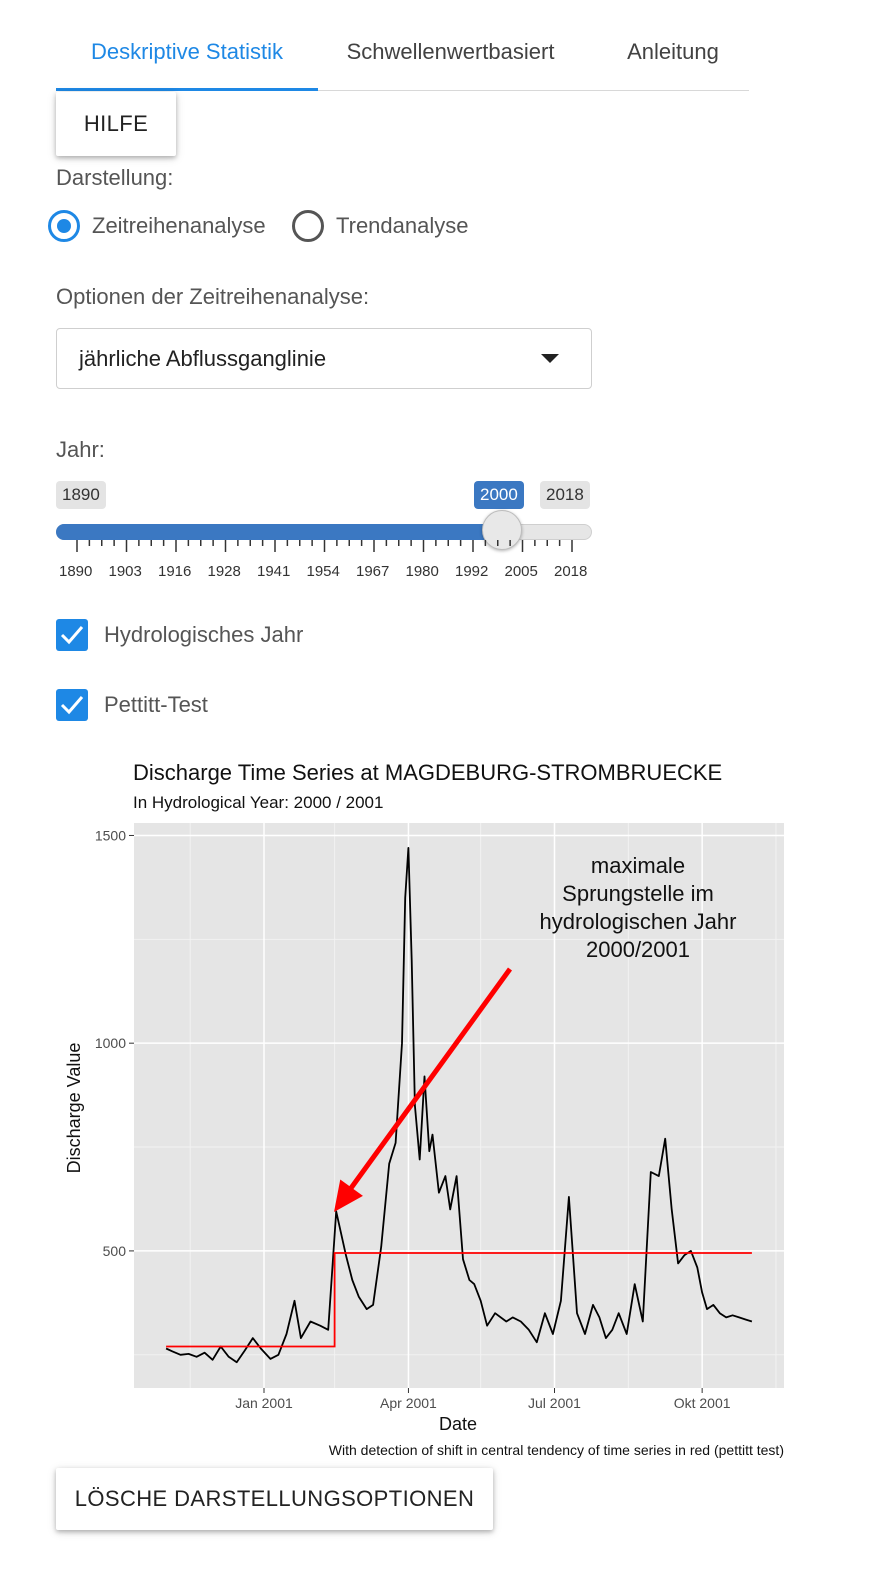 The image size is (870, 1582). What do you see at coordinates (502, 530) in the screenshot?
I see `slider-handle` at bounding box center [502, 530].